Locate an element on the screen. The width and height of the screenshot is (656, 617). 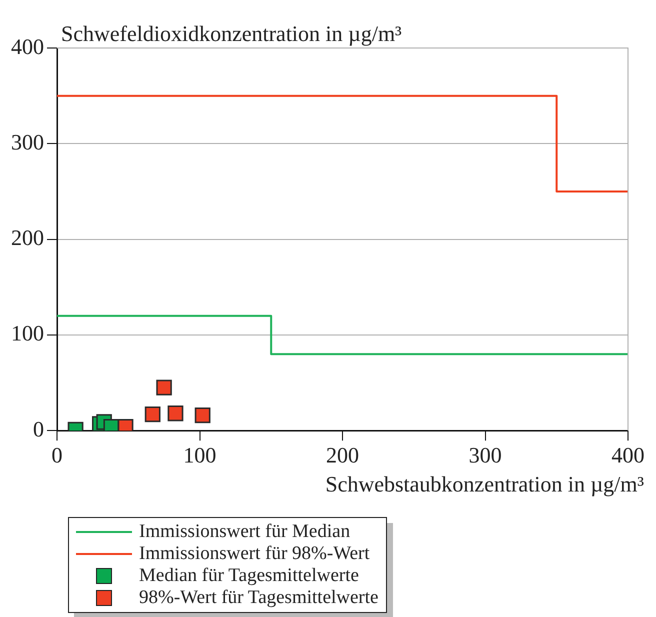
x-tick-label: 100 is located at coordinates (199, 455).